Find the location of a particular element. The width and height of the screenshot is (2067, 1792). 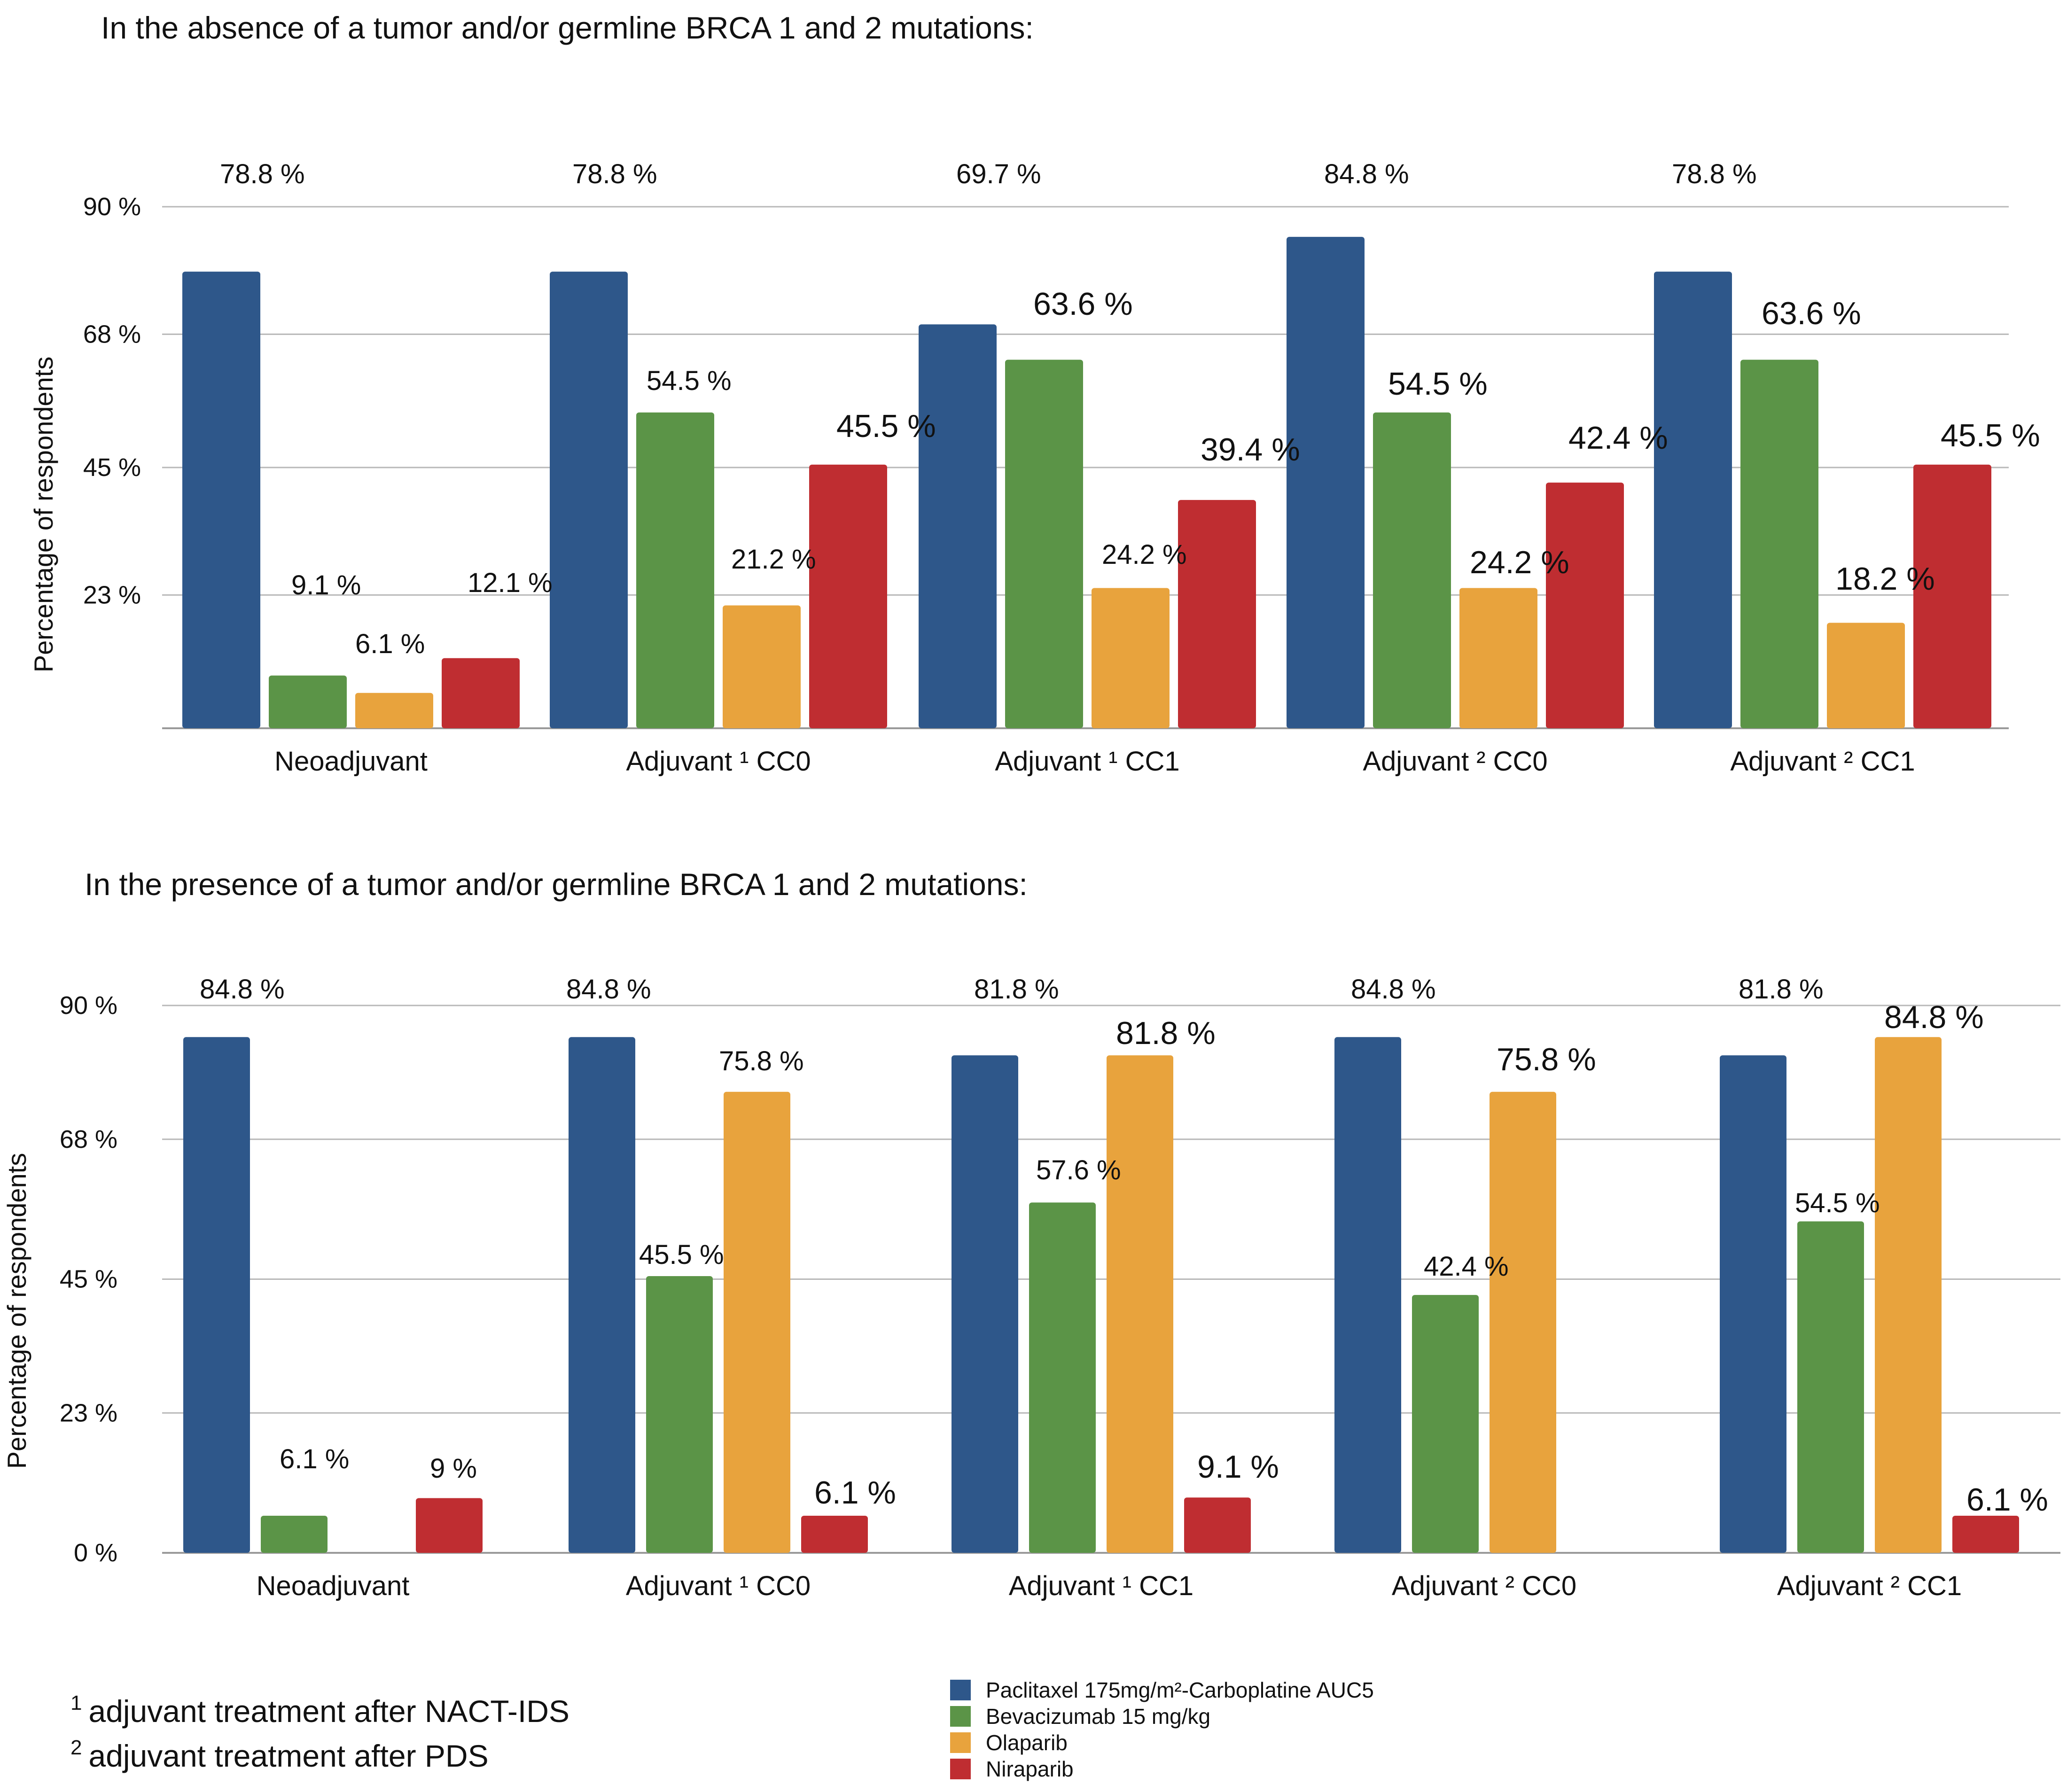

footnote-2: 2 adjuvant treatment after PDS is located at coordinates (279, 1754).